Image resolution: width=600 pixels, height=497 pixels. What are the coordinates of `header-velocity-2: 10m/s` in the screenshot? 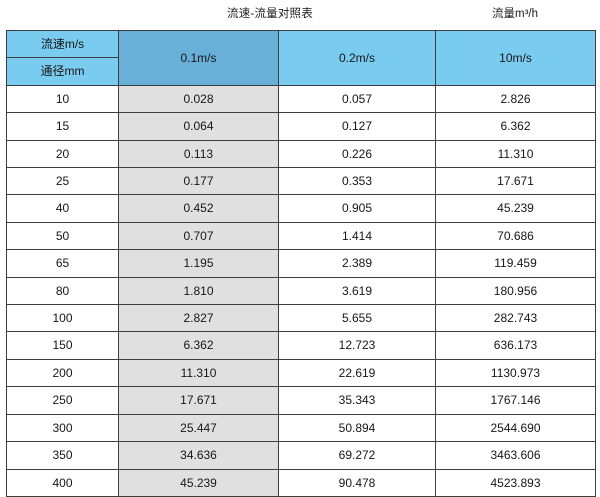 It's located at (515, 58).